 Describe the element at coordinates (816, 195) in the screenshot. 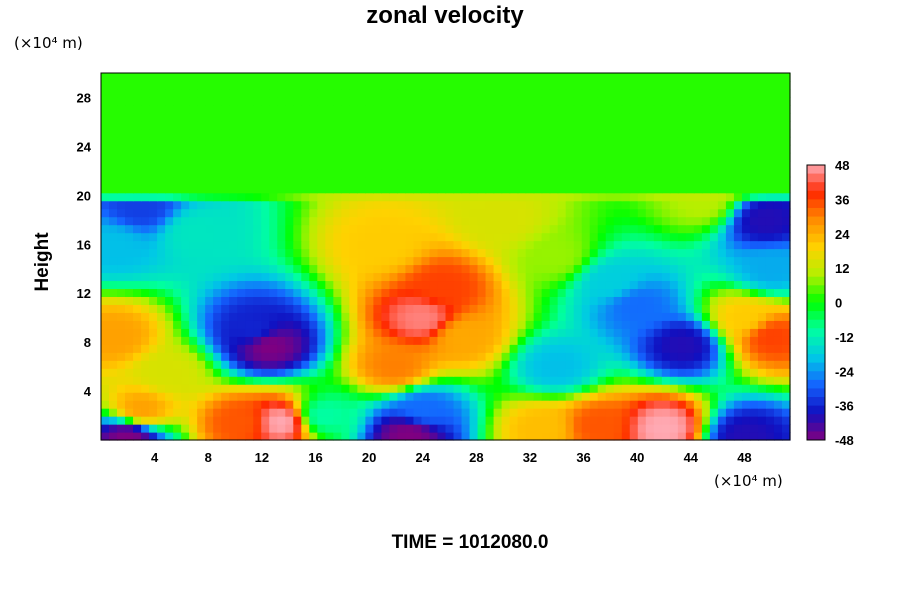

I see `colorbar-swatch` at that location.